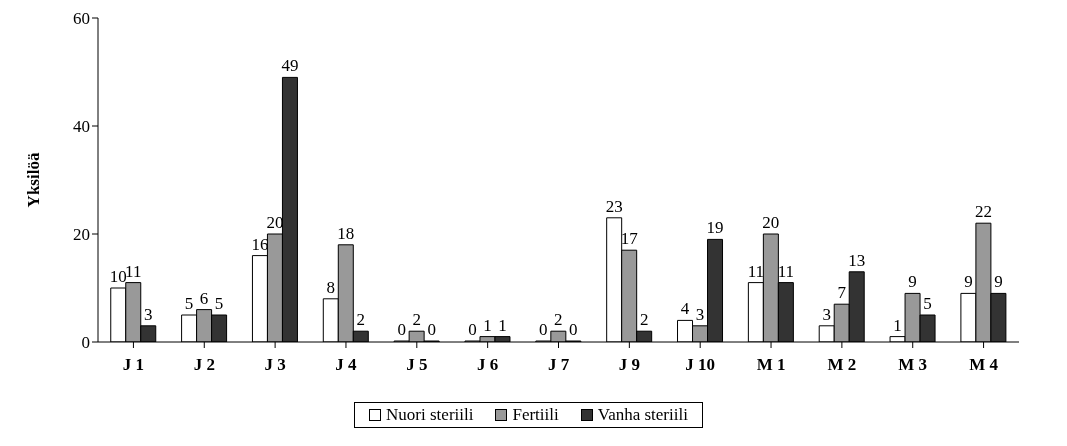  What do you see at coordinates (118, 276) in the screenshot?
I see `data-label: 10` at bounding box center [118, 276].